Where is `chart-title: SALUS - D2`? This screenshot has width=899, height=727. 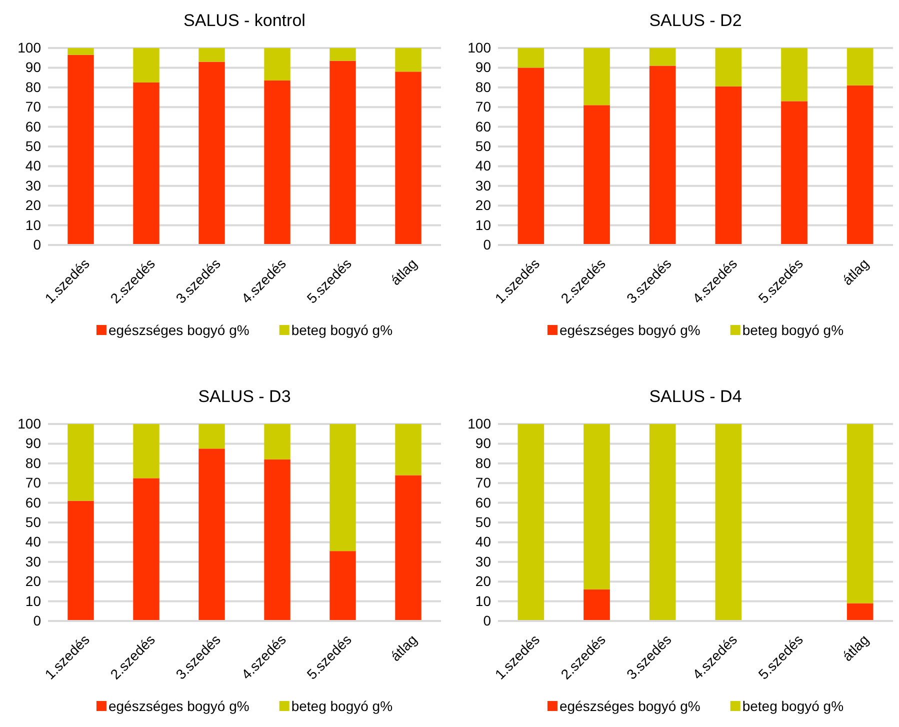 chart-title: SALUS - D2 is located at coordinates (695, 20).